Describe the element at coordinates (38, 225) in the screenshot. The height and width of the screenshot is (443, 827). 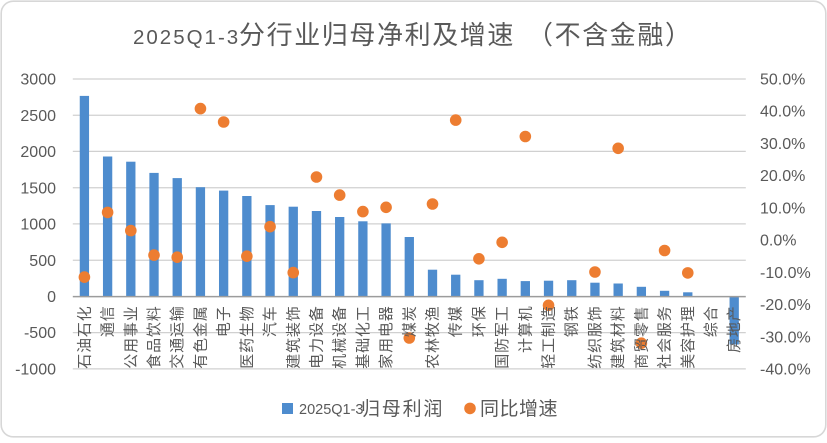
I see `svg-text: 1000` at that location.